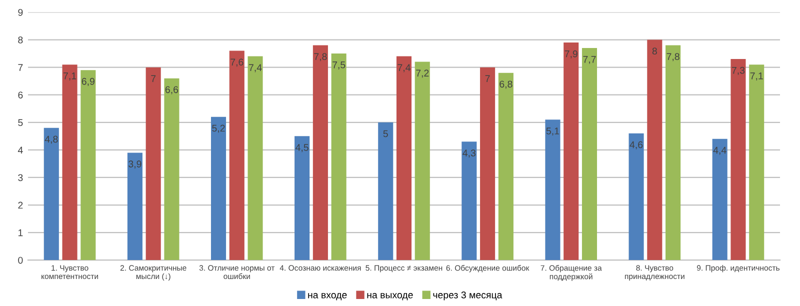 The width and height of the screenshot is (800, 306). What do you see at coordinates (738, 70) in the screenshot?
I see `data-label: 7,3` at bounding box center [738, 70].